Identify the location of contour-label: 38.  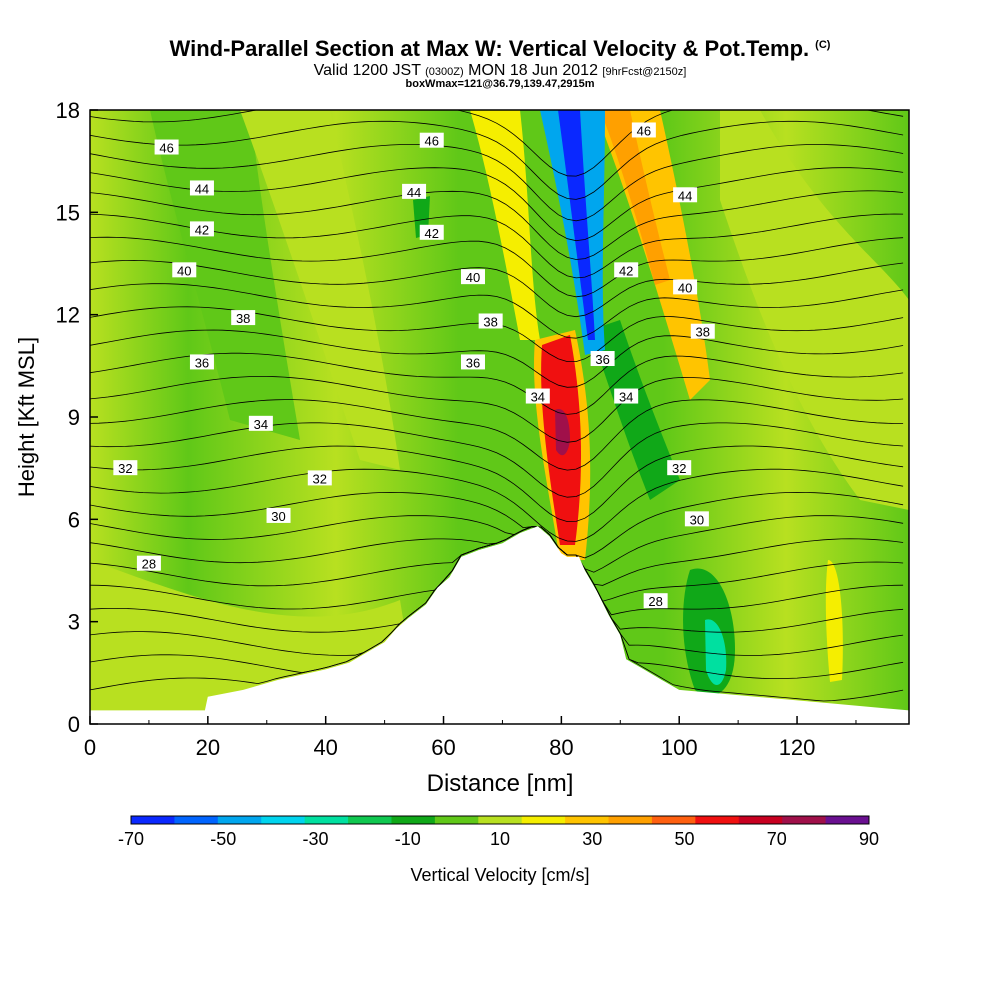
(702, 331).